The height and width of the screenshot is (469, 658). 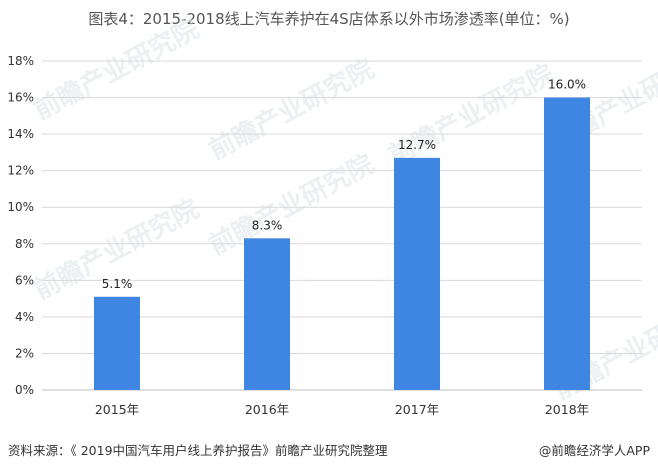 I want to click on y-tick-label: 16%, so click(x=20, y=98).